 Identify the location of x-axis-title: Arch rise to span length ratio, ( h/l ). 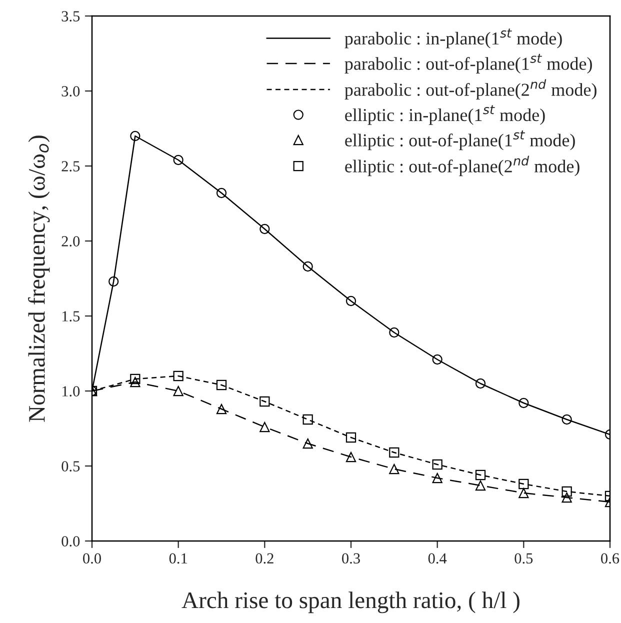
(351, 603).